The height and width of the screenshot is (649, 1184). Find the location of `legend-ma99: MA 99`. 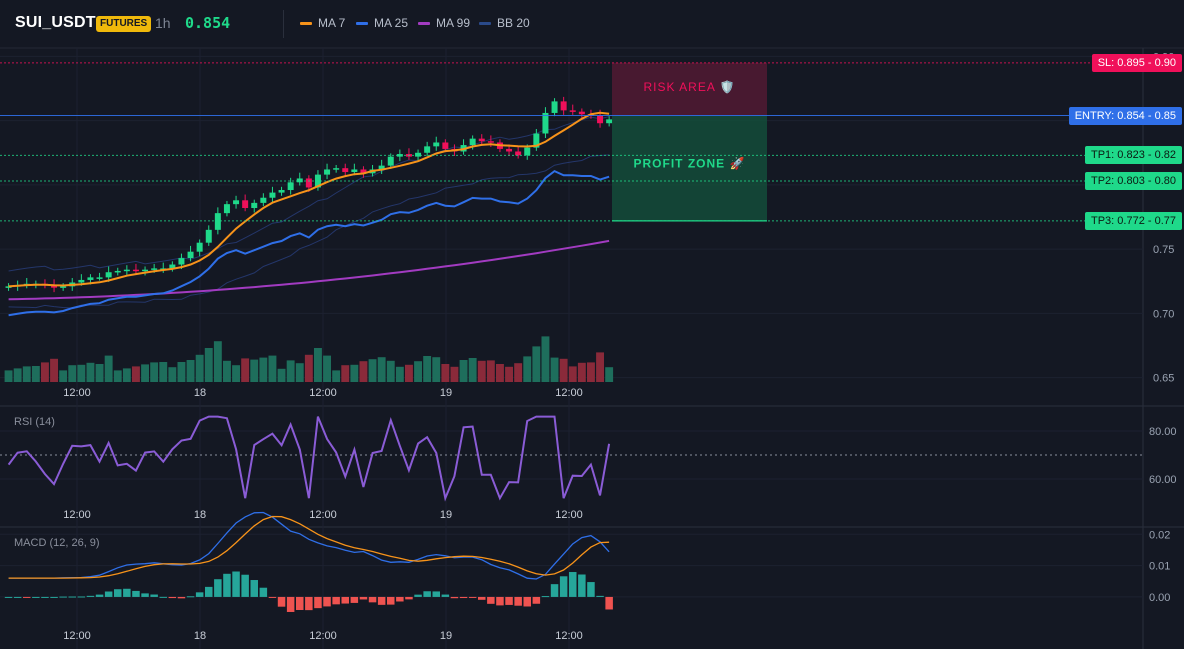

legend-ma99: MA 99 is located at coordinates (444, 23).